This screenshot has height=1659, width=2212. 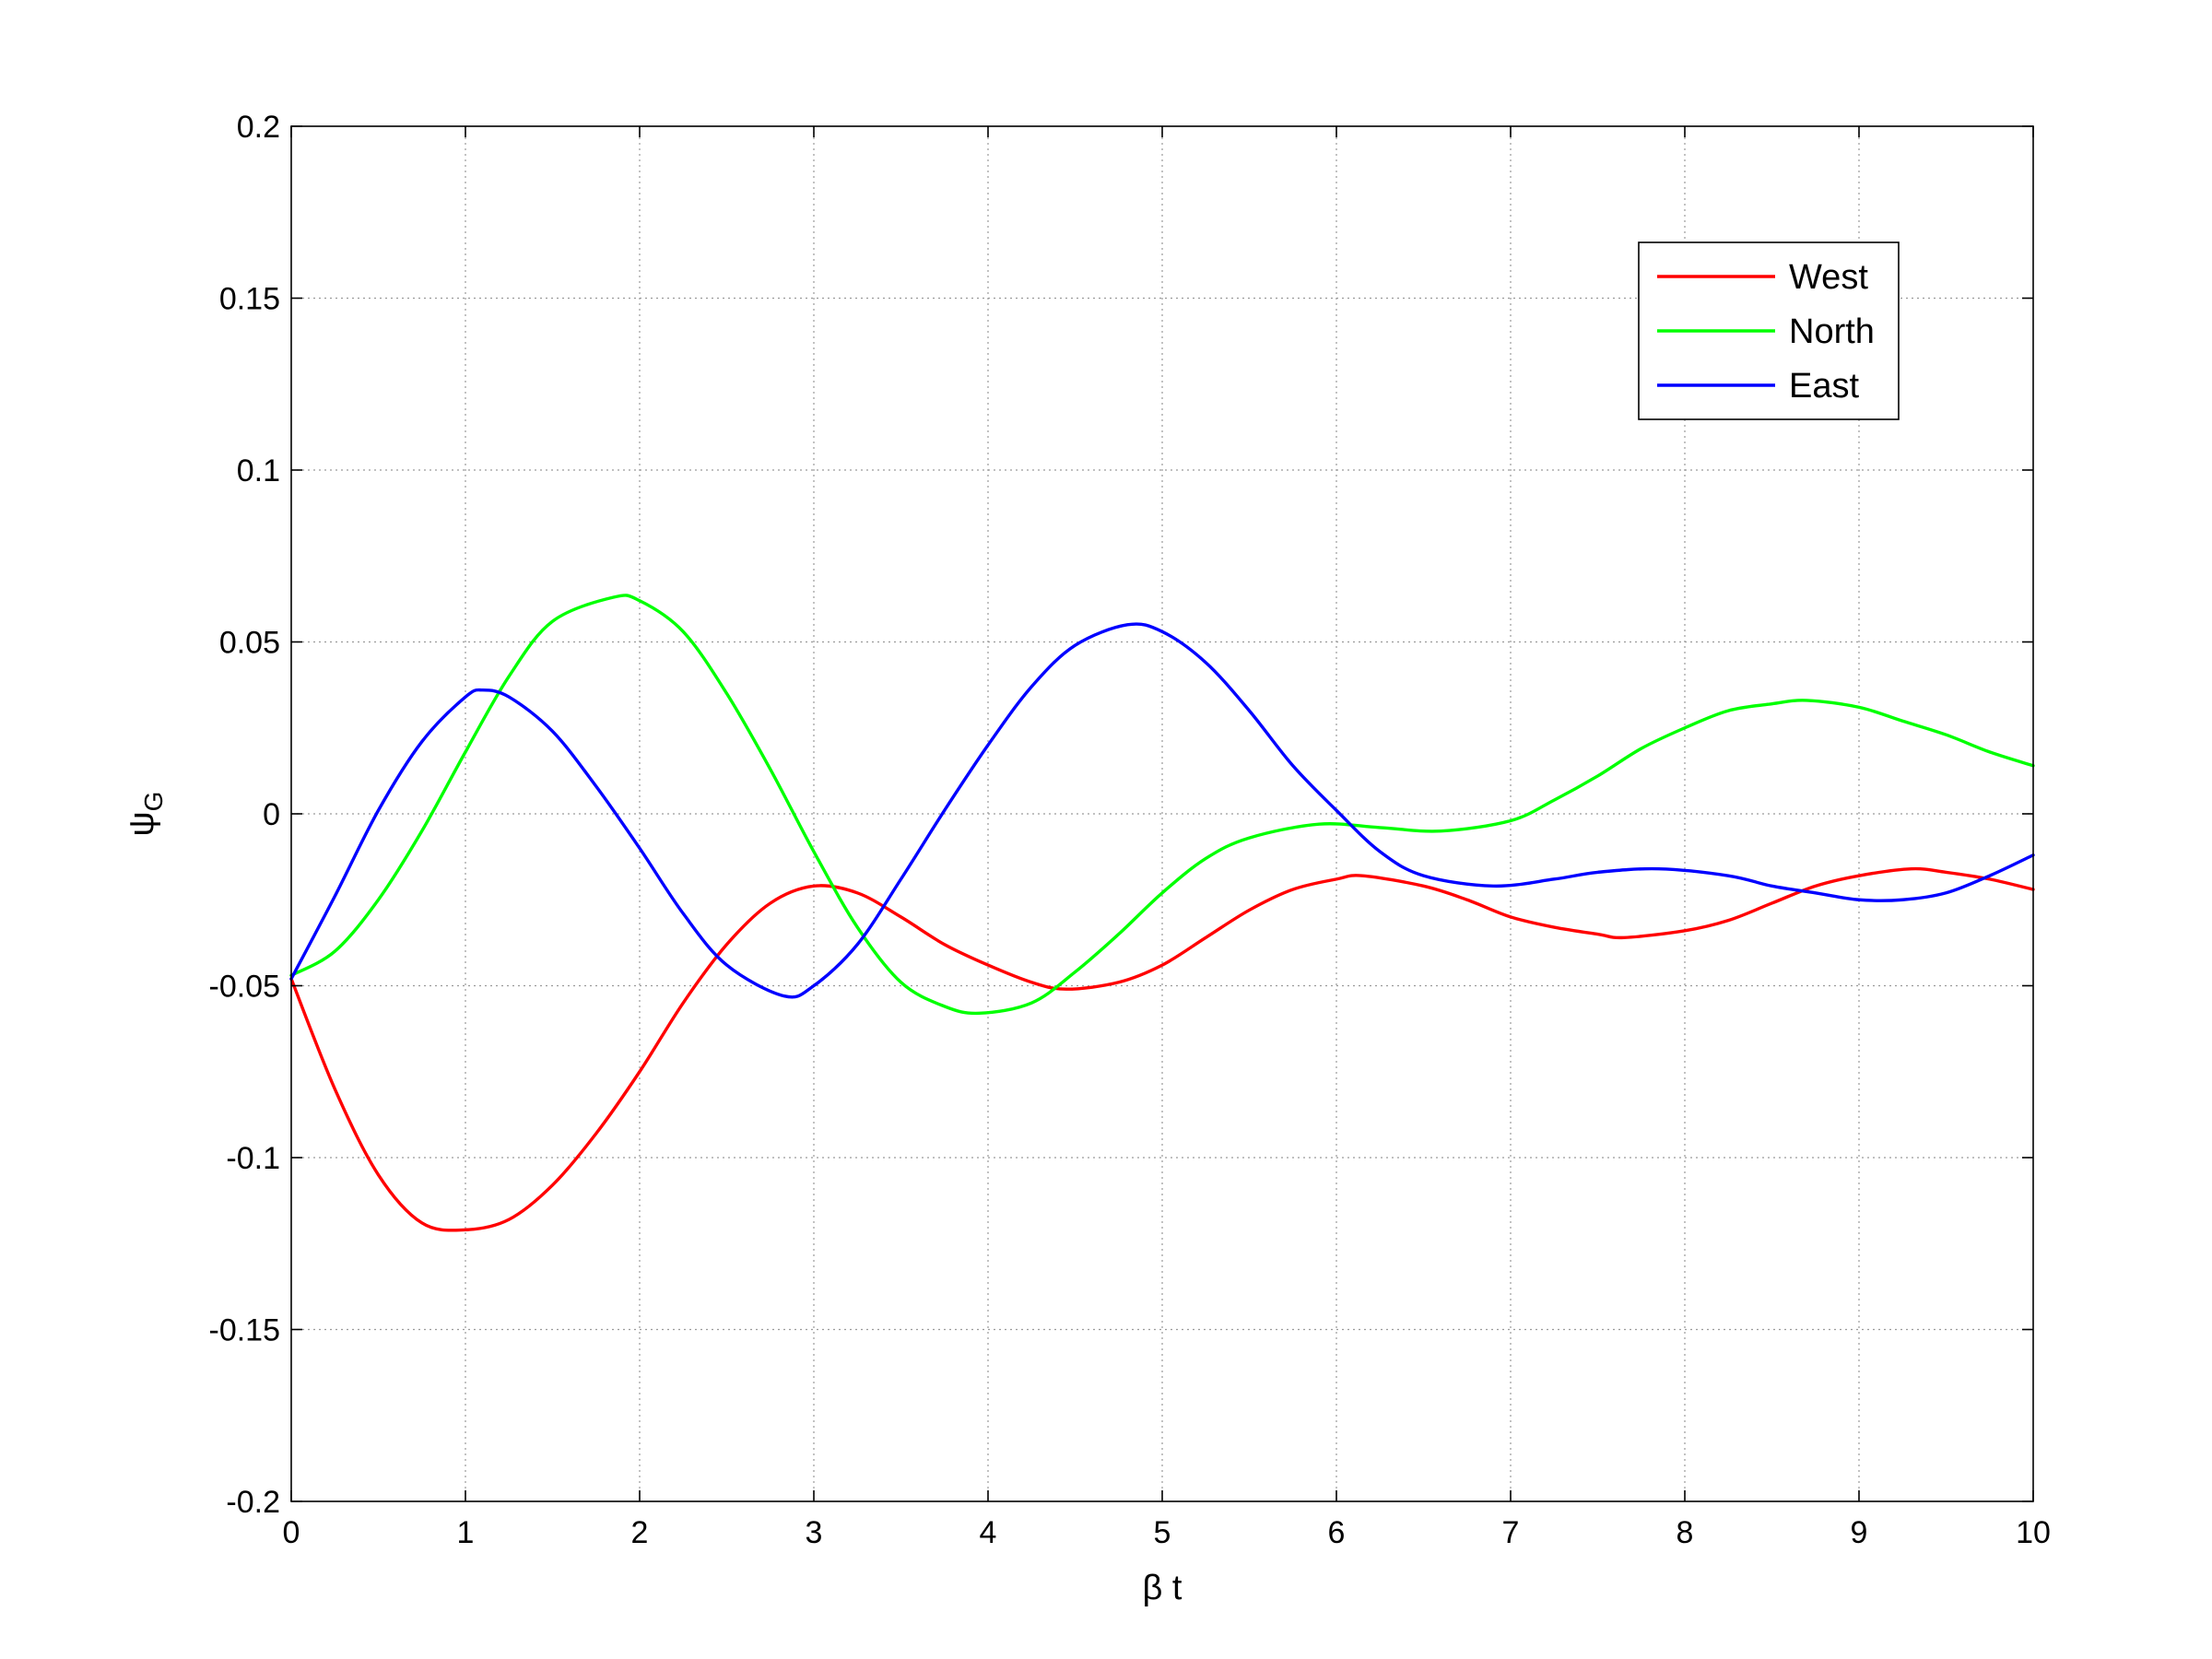 What do you see at coordinates (1824, 386) in the screenshot?
I see `legend-label-east: East` at bounding box center [1824, 386].